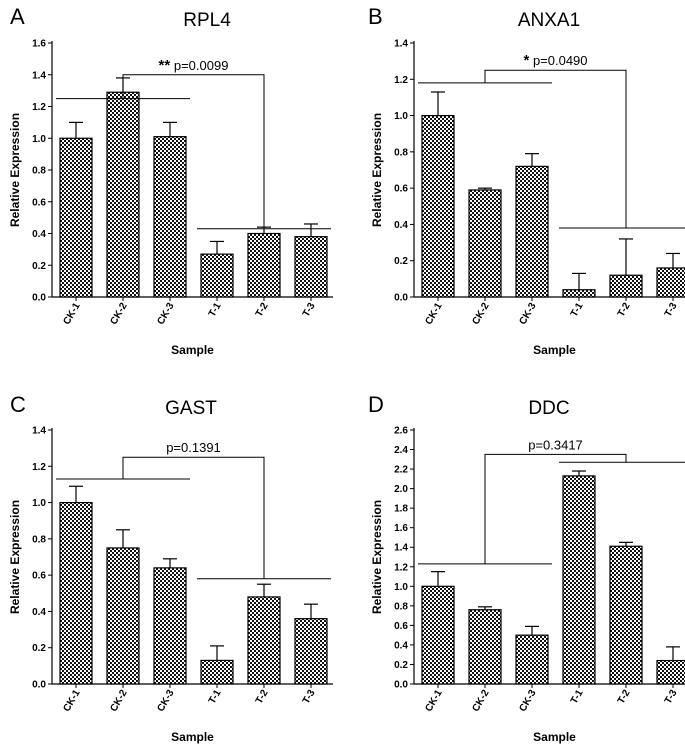 Image resolution: width=685 pixels, height=745 pixels. I want to click on p-value-text: p=0.3417, so click(555, 444).